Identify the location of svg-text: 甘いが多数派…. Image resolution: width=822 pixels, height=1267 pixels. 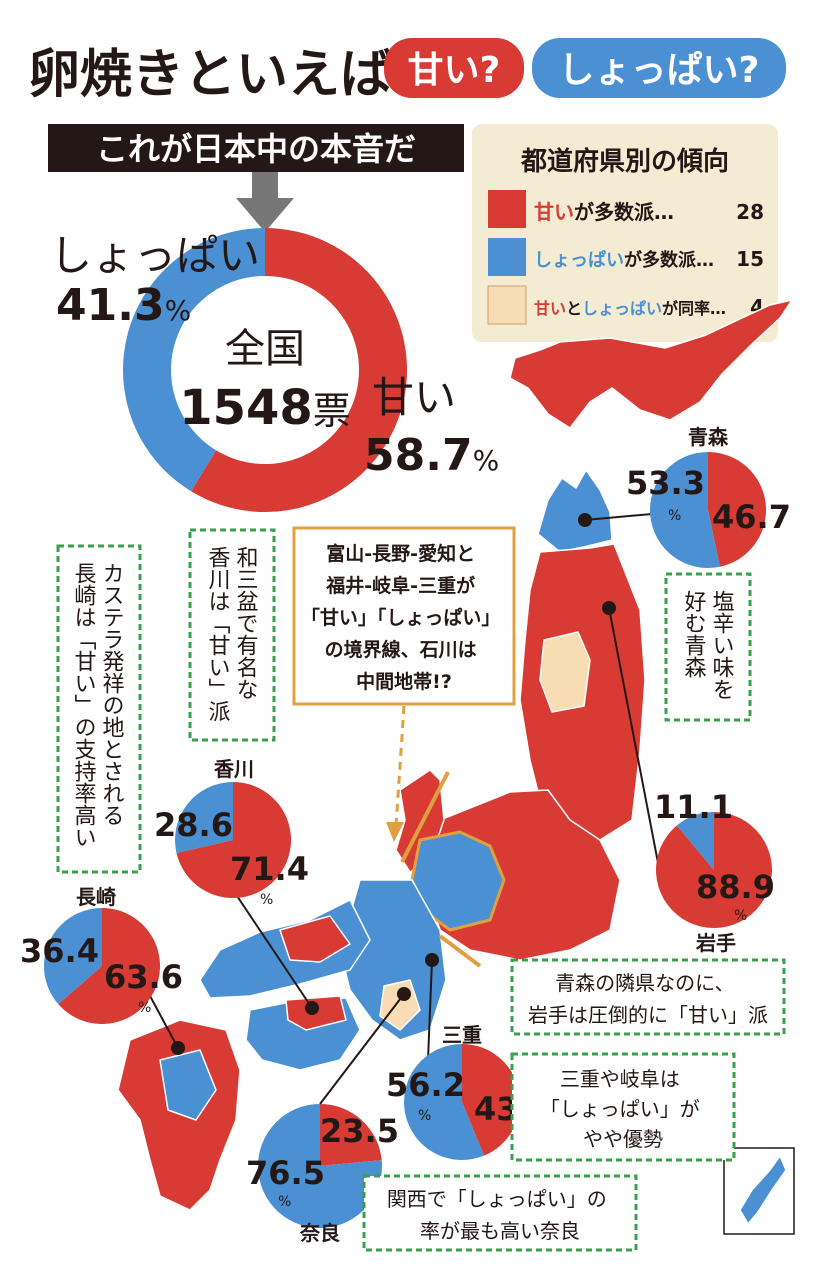
(604, 212).